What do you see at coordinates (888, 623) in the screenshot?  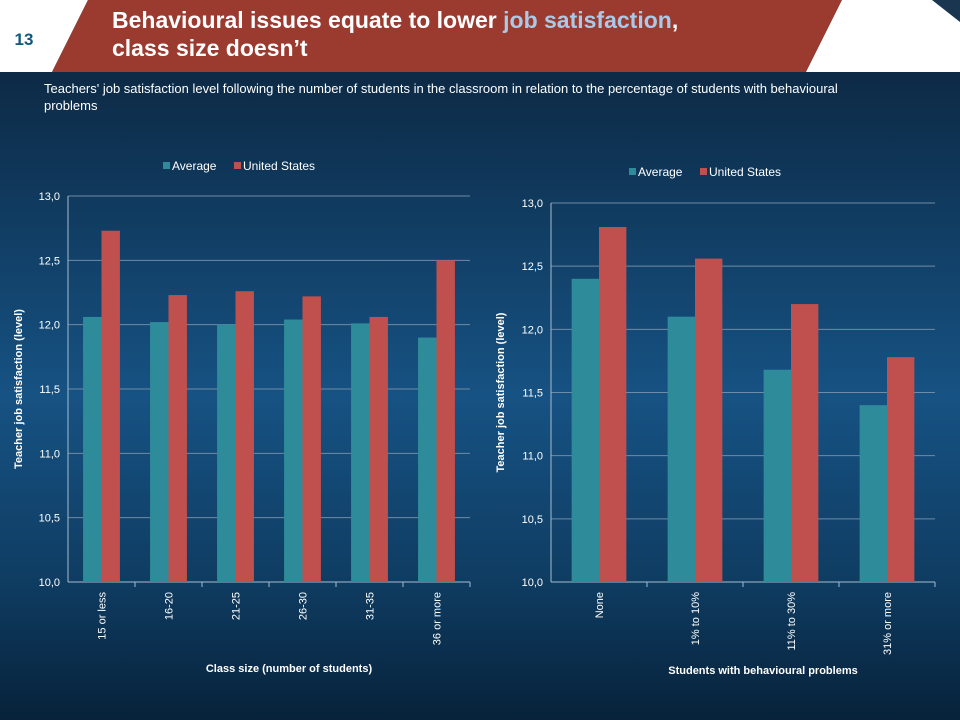 I see `x-category-label: 31% or more` at bounding box center [888, 623].